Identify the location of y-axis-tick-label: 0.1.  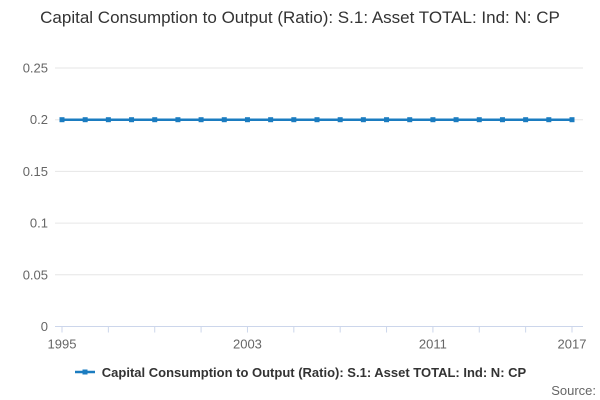
(39, 223).